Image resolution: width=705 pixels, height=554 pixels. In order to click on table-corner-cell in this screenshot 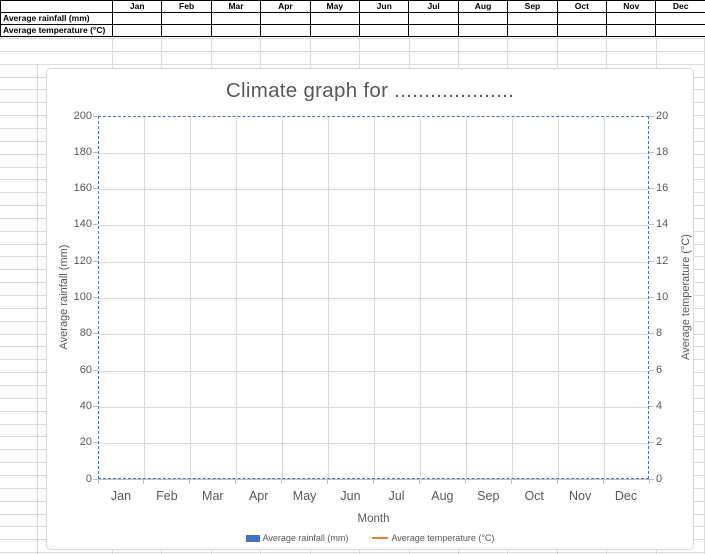, I will do `click(56, 6)`.